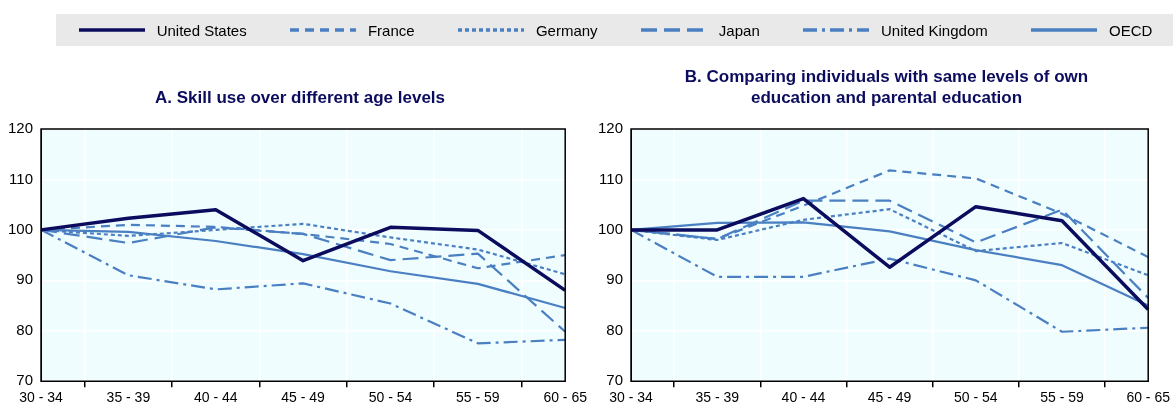 This screenshot has width=1173, height=410. What do you see at coordinates (1131, 30) in the screenshot?
I see `legend-label: OECD` at bounding box center [1131, 30].